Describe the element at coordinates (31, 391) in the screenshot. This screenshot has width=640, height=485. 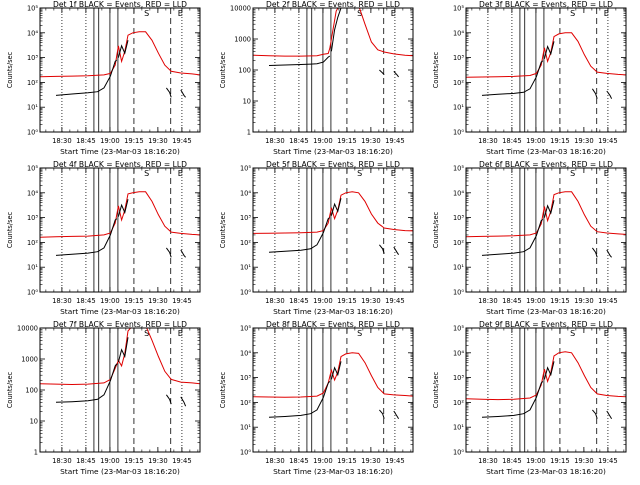
I see `y-tick-label: 100` at that location.